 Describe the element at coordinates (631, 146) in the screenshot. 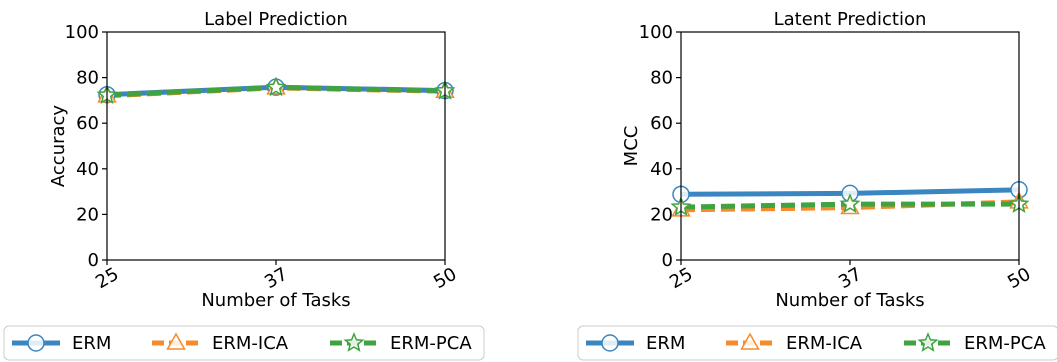

I see `y-axis-label: MCC` at that location.